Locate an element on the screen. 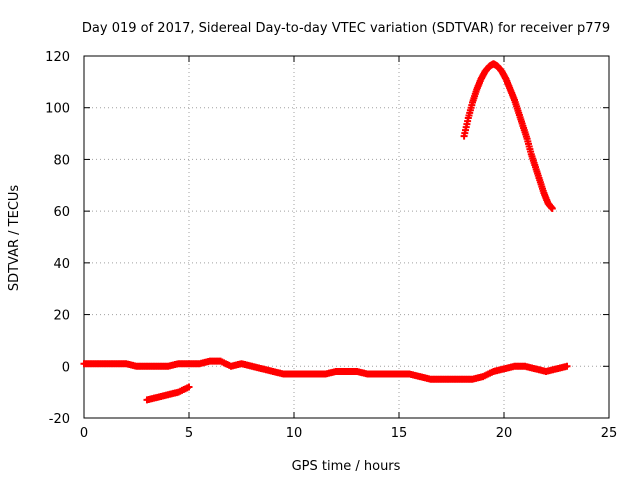 The width and height of the screenshot is (640, 480). y-tick-label: 120 is located at coordinates (57, 57).